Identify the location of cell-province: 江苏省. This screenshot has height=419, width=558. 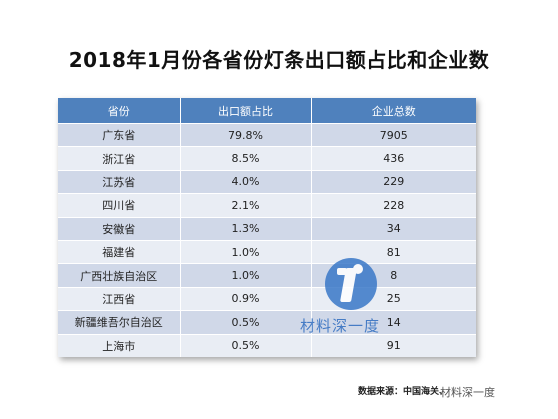
(119, 181).